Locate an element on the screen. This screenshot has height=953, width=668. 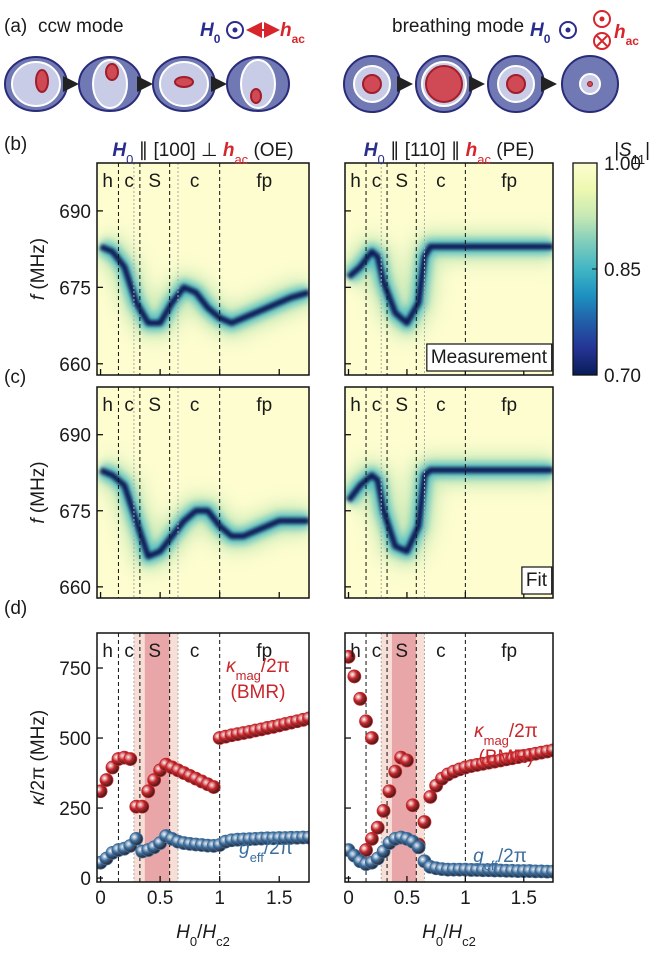
y-axis-label-part: (MHz) is located at coordinates (38, 489).